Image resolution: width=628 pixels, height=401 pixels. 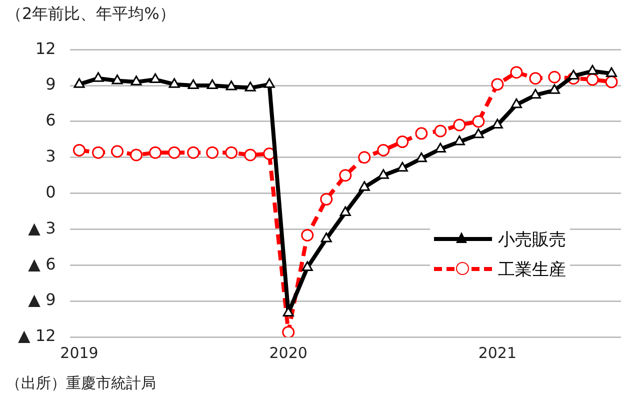 I want to click on y-tick-label: ▲ 6, so click(x=42, y=264).